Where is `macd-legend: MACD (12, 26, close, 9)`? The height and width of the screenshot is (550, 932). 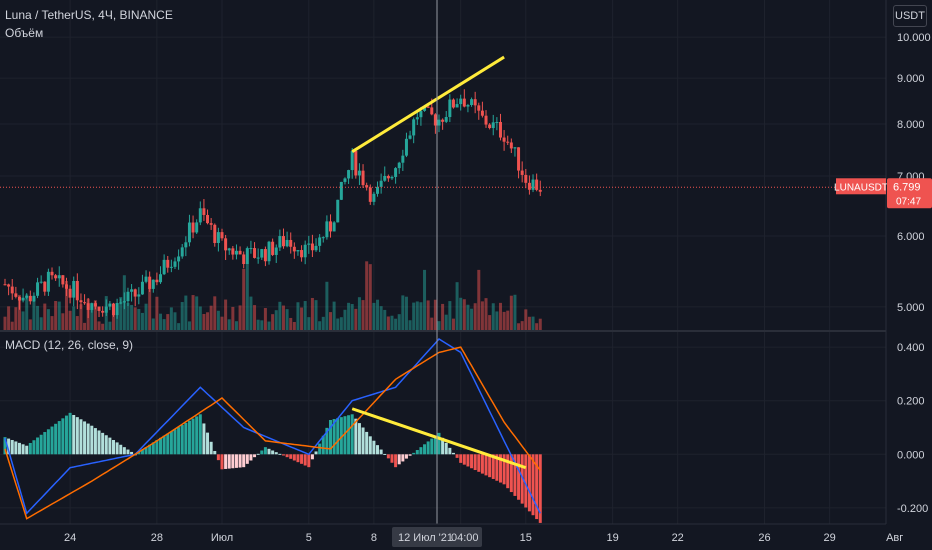
macd-legend: MACD (12, 26, close, 9) is located at coordinates (69, 345).